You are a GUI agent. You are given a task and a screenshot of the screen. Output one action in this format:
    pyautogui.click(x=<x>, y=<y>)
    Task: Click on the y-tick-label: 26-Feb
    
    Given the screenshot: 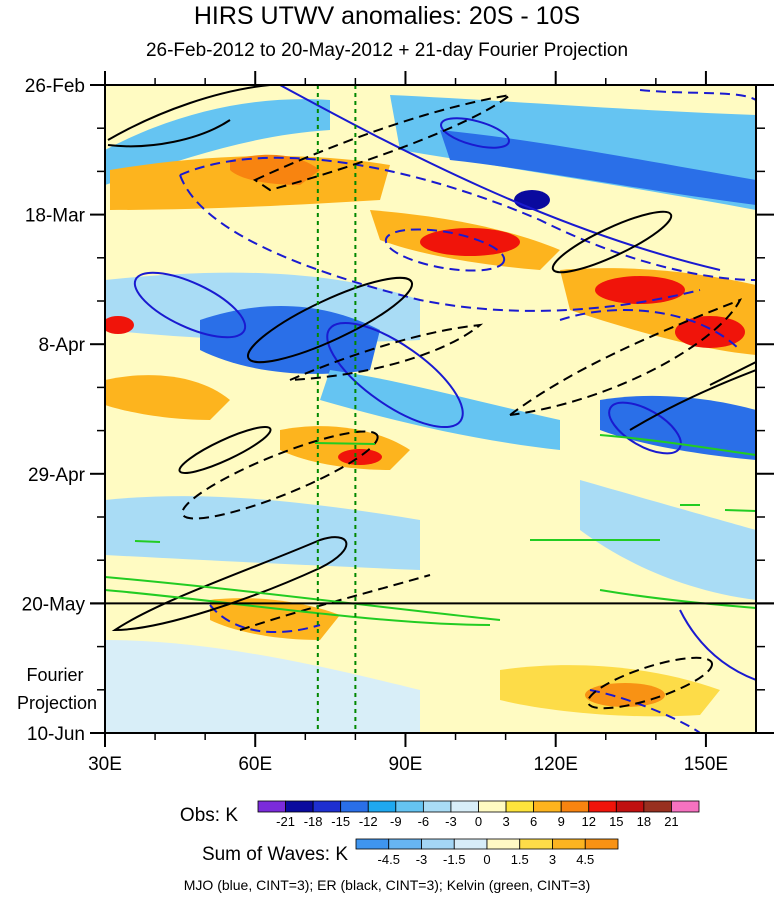 What is the action you would take?
    pyautogui.click(x=55, y=86)
    